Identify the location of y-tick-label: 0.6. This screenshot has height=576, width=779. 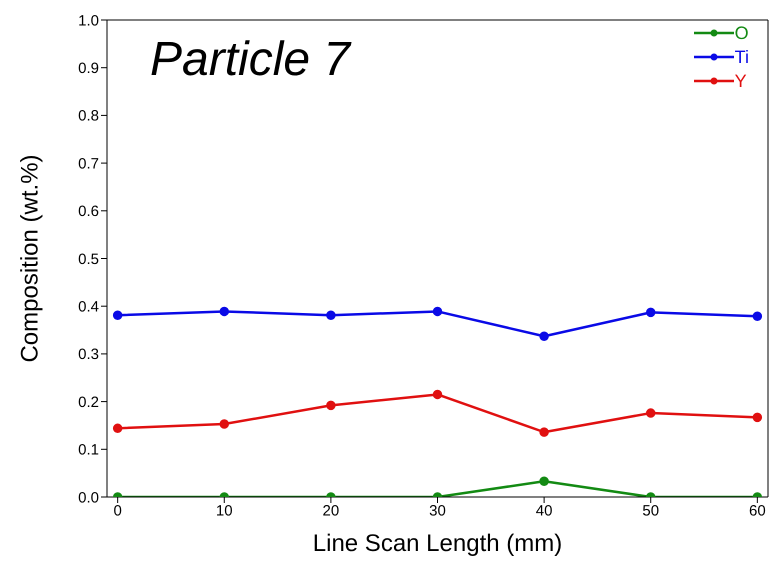
(88, 211).